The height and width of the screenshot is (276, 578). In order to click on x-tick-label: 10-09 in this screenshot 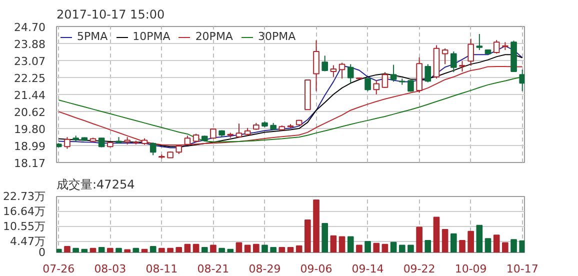, I will do `click(470, 269)`.